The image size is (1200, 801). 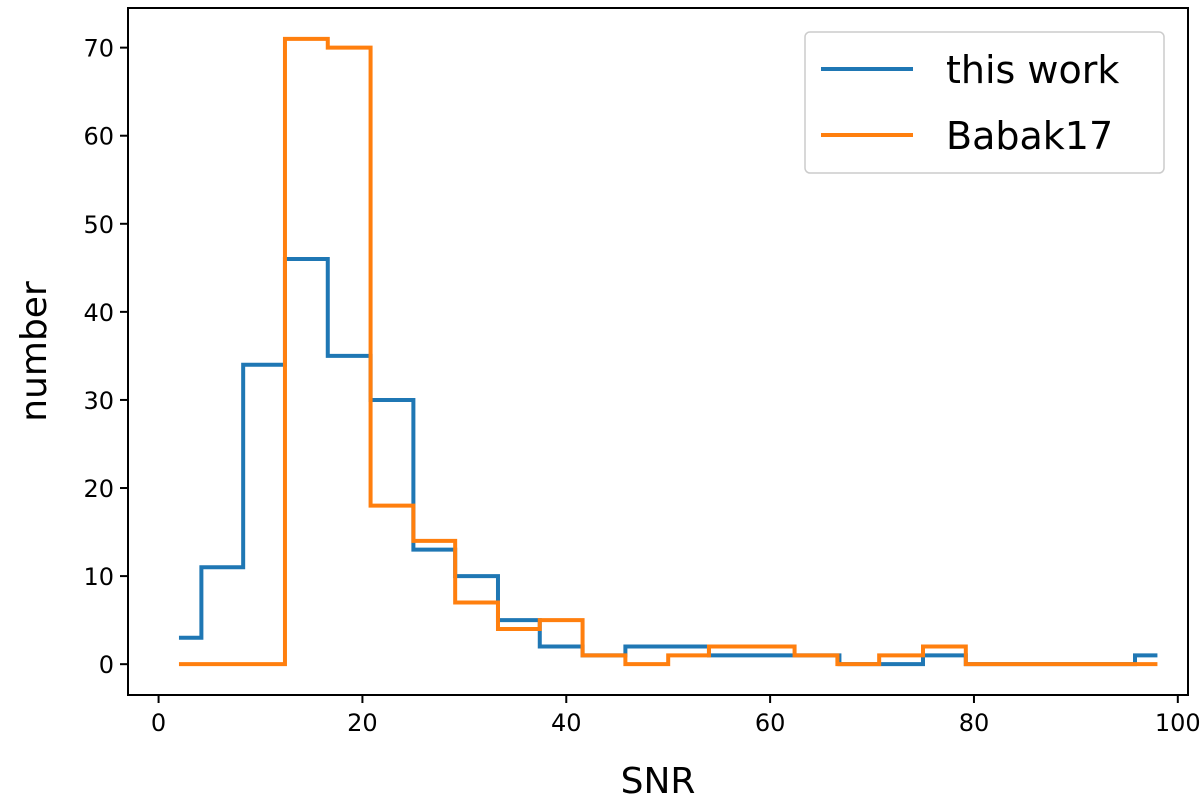 I want to click on y-axis: 0 10 20 30 40 50 60 70, so click(x=105, y=357).